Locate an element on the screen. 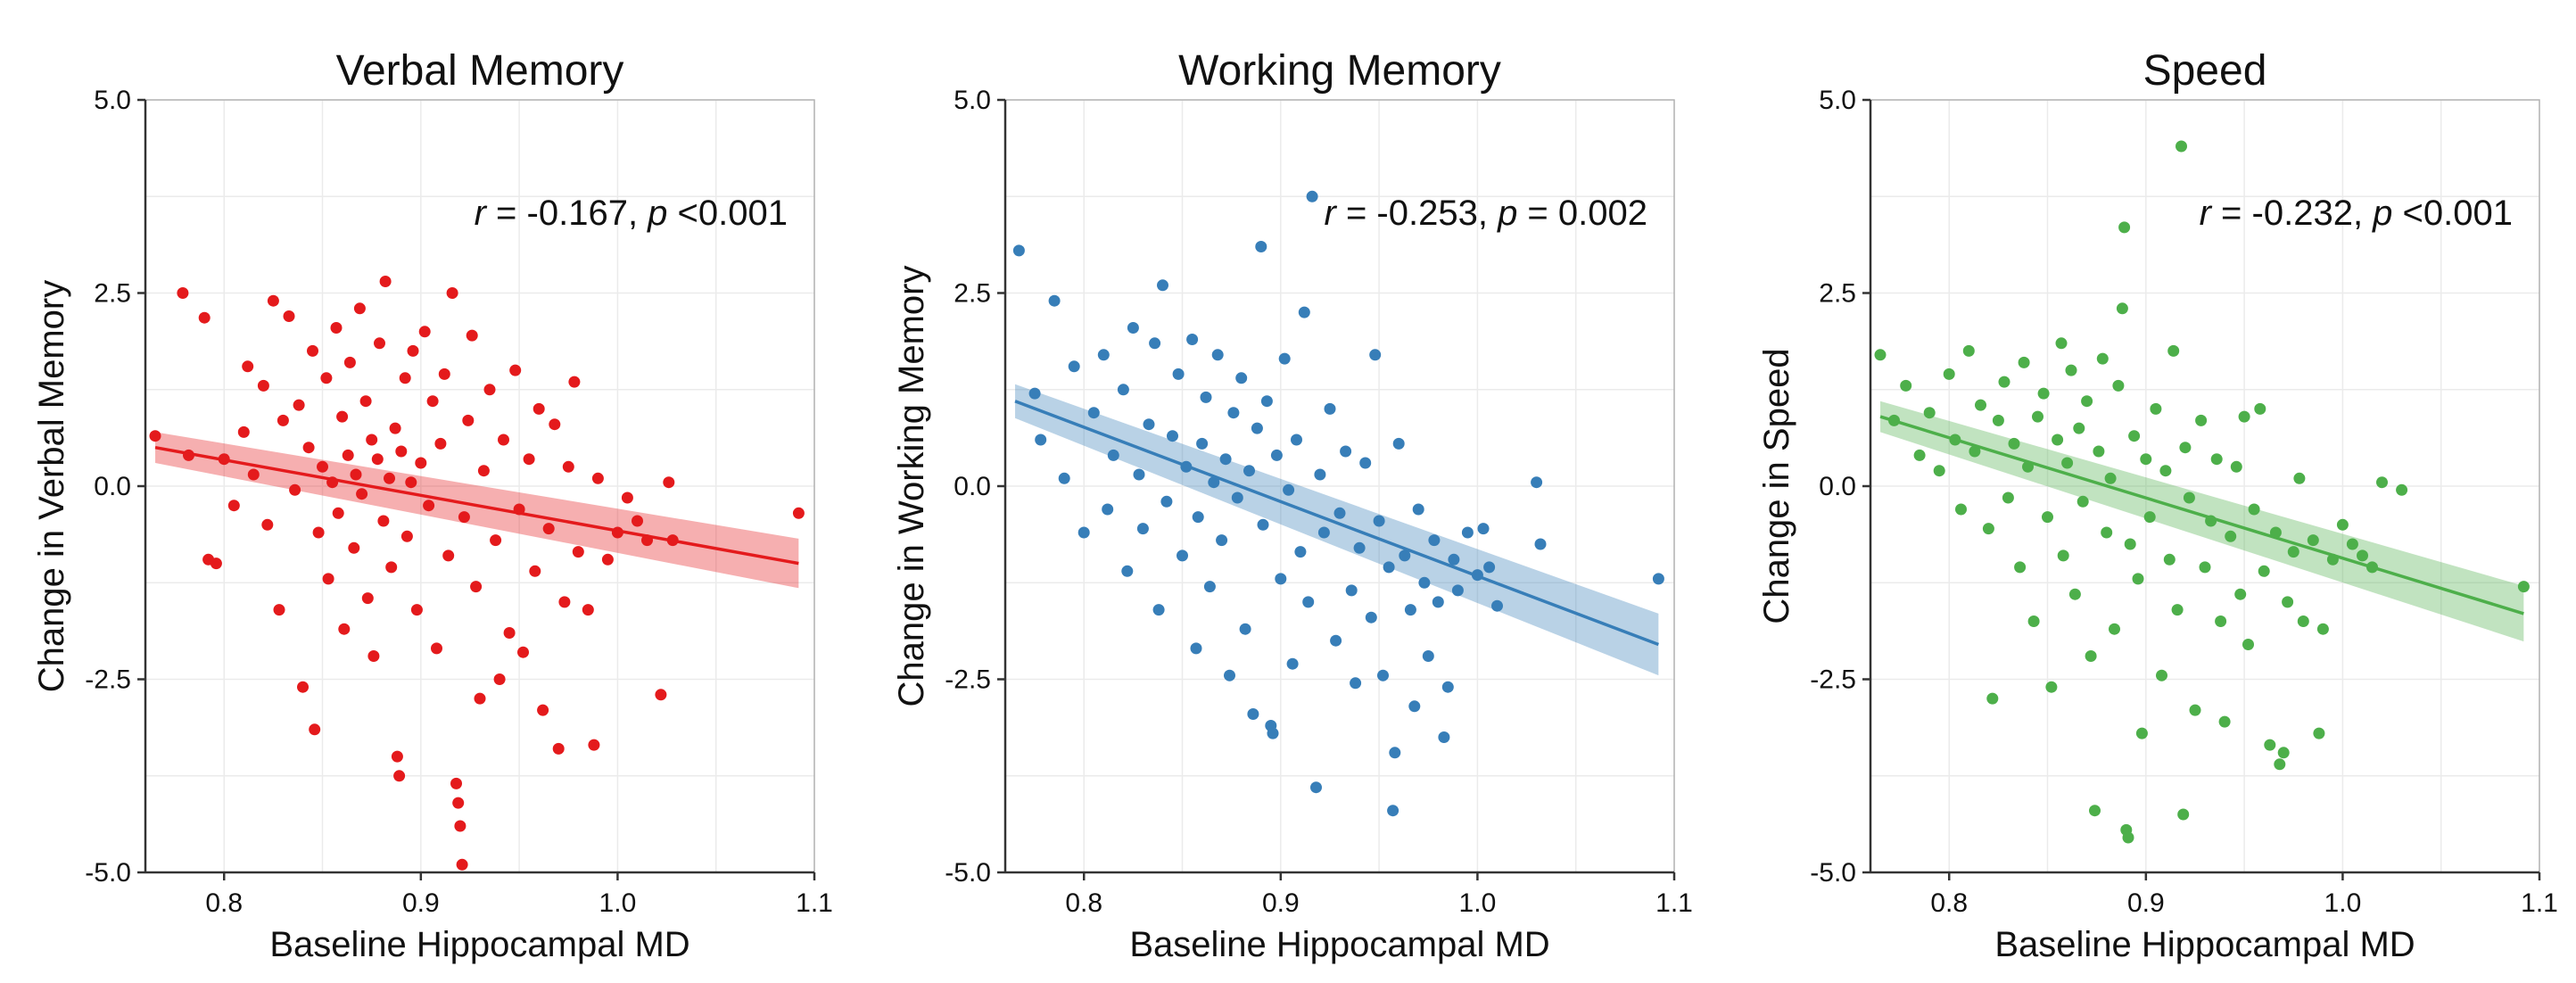 Image resolution: width=2576 pixels, height=983 pixels. confidence-band is located at coordinates (2202, 521).